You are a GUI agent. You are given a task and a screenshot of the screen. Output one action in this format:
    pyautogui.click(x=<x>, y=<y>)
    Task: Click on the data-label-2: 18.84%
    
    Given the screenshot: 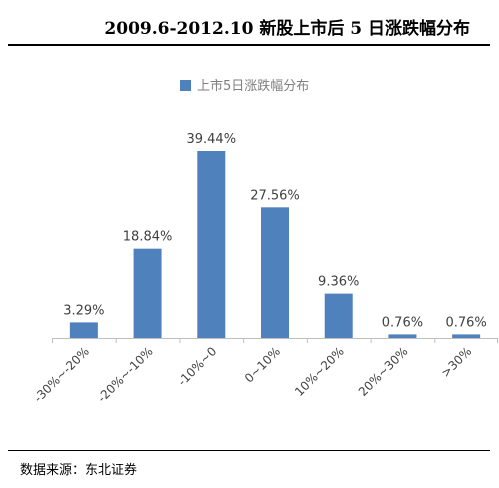 What is the action you would take?
    pyautogui.click(x=148, y=237)
    